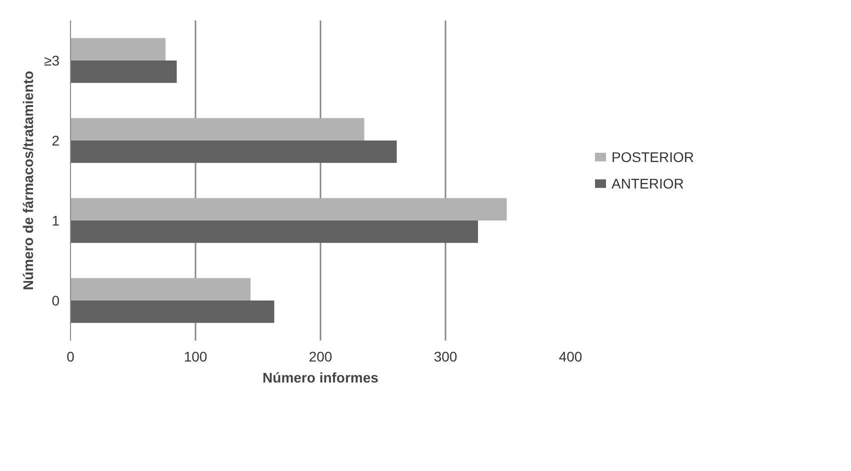 This screenshot has height=471, width=851. I want to click on y-tick-label: 2, so click(56, 140).